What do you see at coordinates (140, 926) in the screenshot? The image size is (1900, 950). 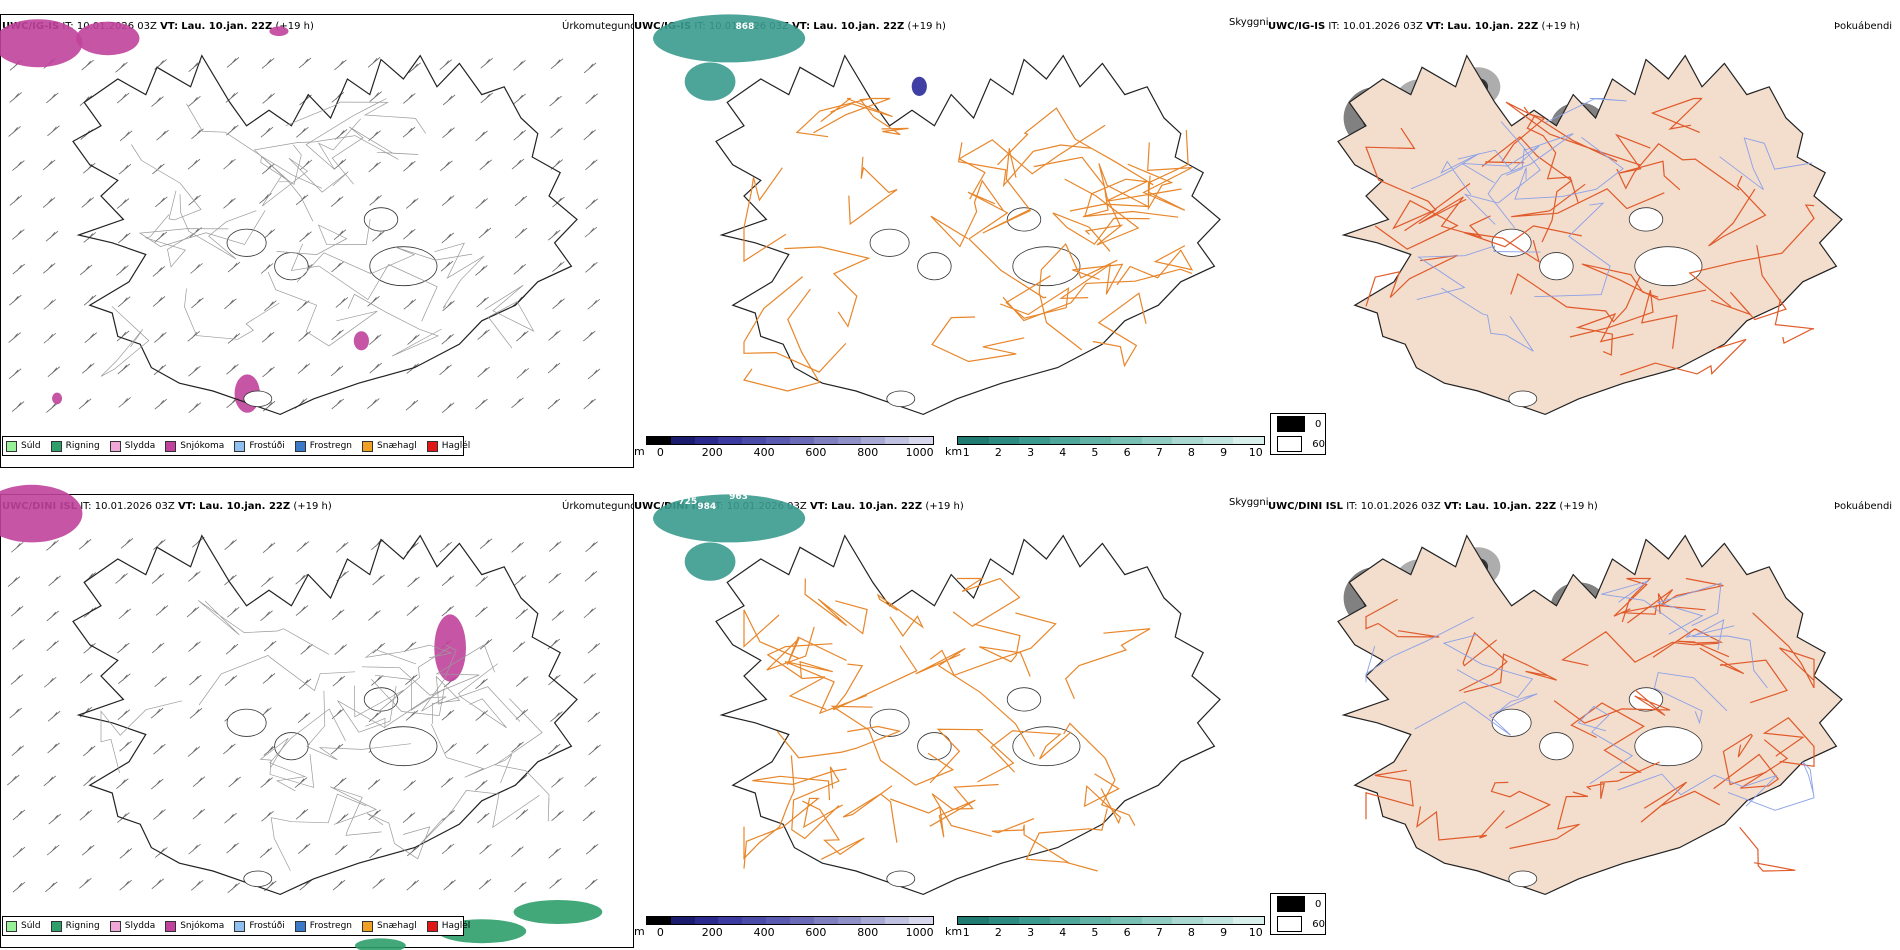 I see `legend-label: Slydda` at bounding box center [140, 926].